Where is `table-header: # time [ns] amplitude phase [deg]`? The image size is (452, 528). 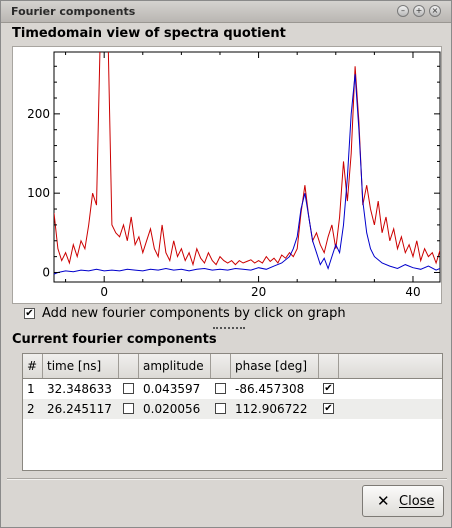 table-header: # time [ns] amplitude phase [deg] is located at coordinates (232, 366).